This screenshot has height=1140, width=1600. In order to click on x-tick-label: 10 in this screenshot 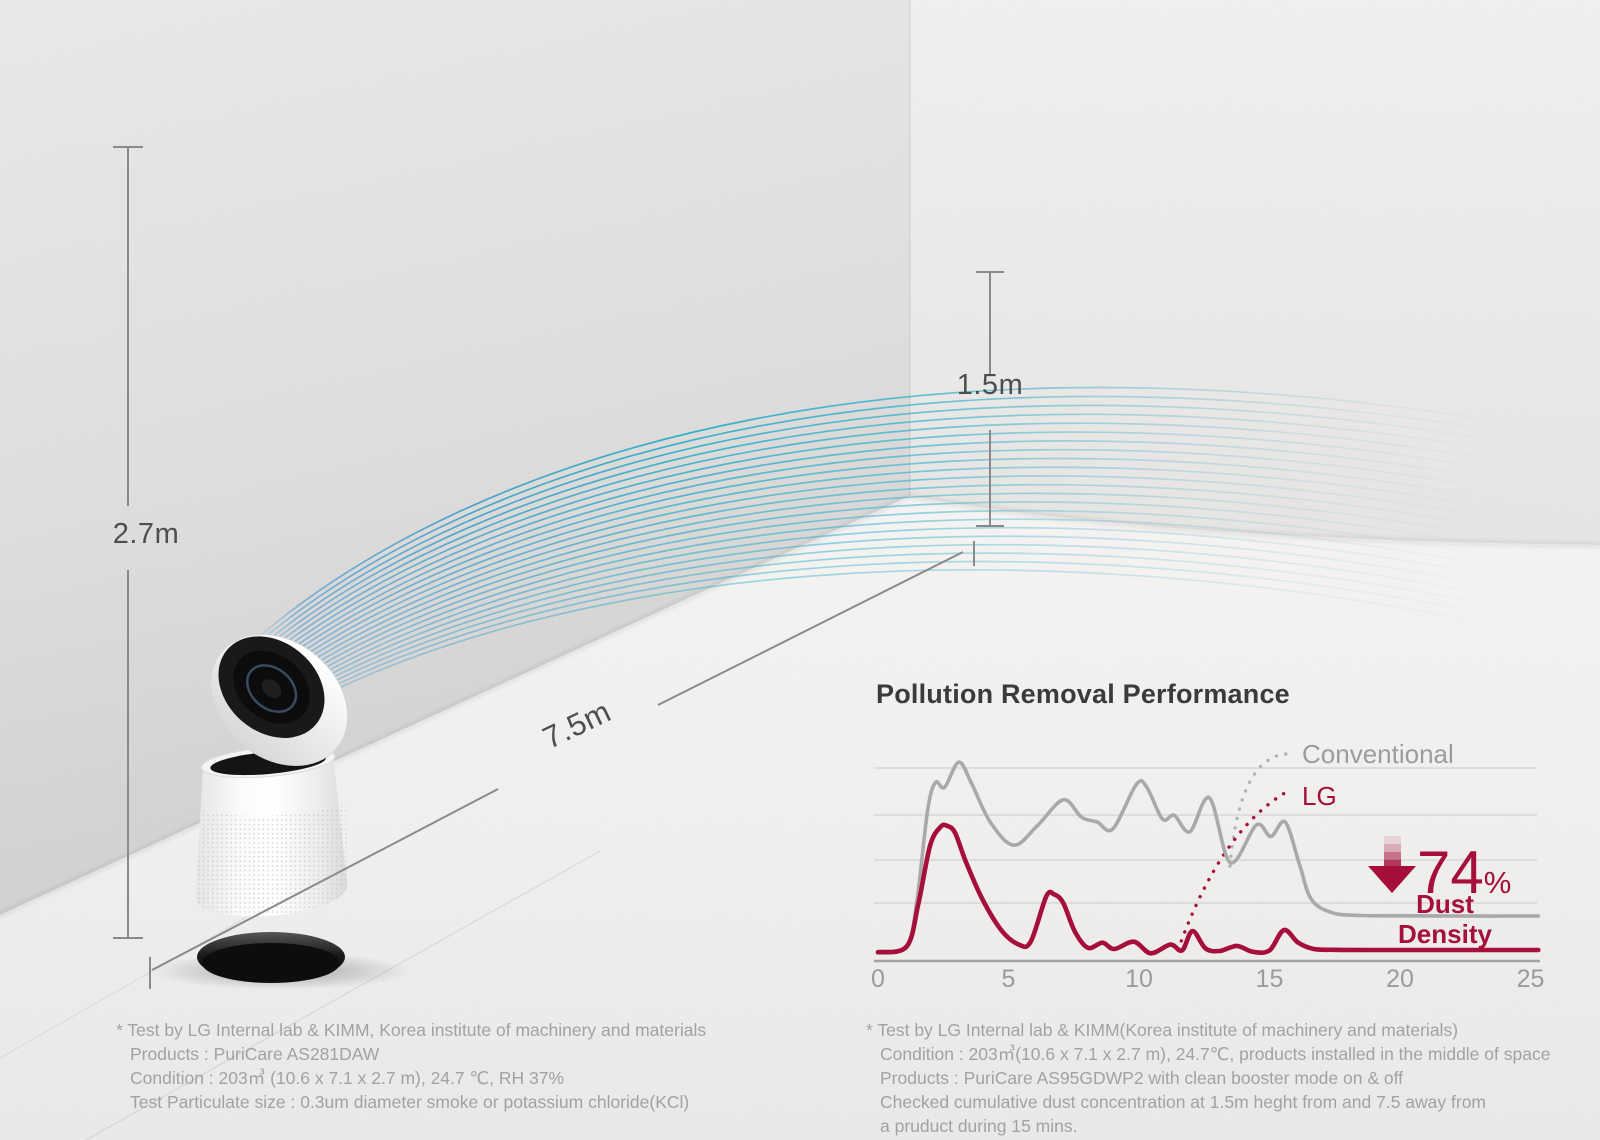, I will do `click(1139, 979)`.